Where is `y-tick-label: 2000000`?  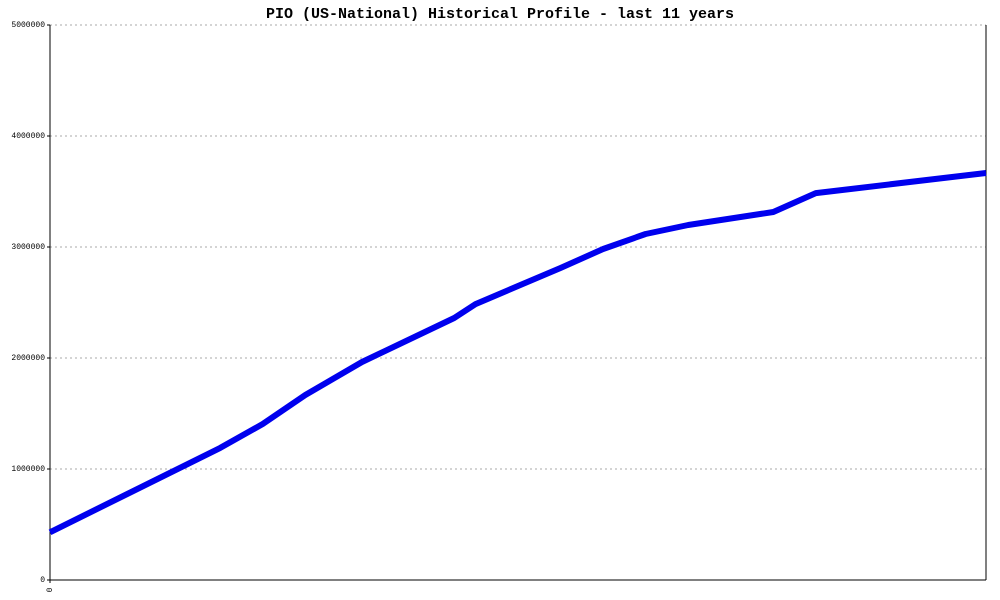
y-tick-label: 2000000 is located at coordinates (28, 358).